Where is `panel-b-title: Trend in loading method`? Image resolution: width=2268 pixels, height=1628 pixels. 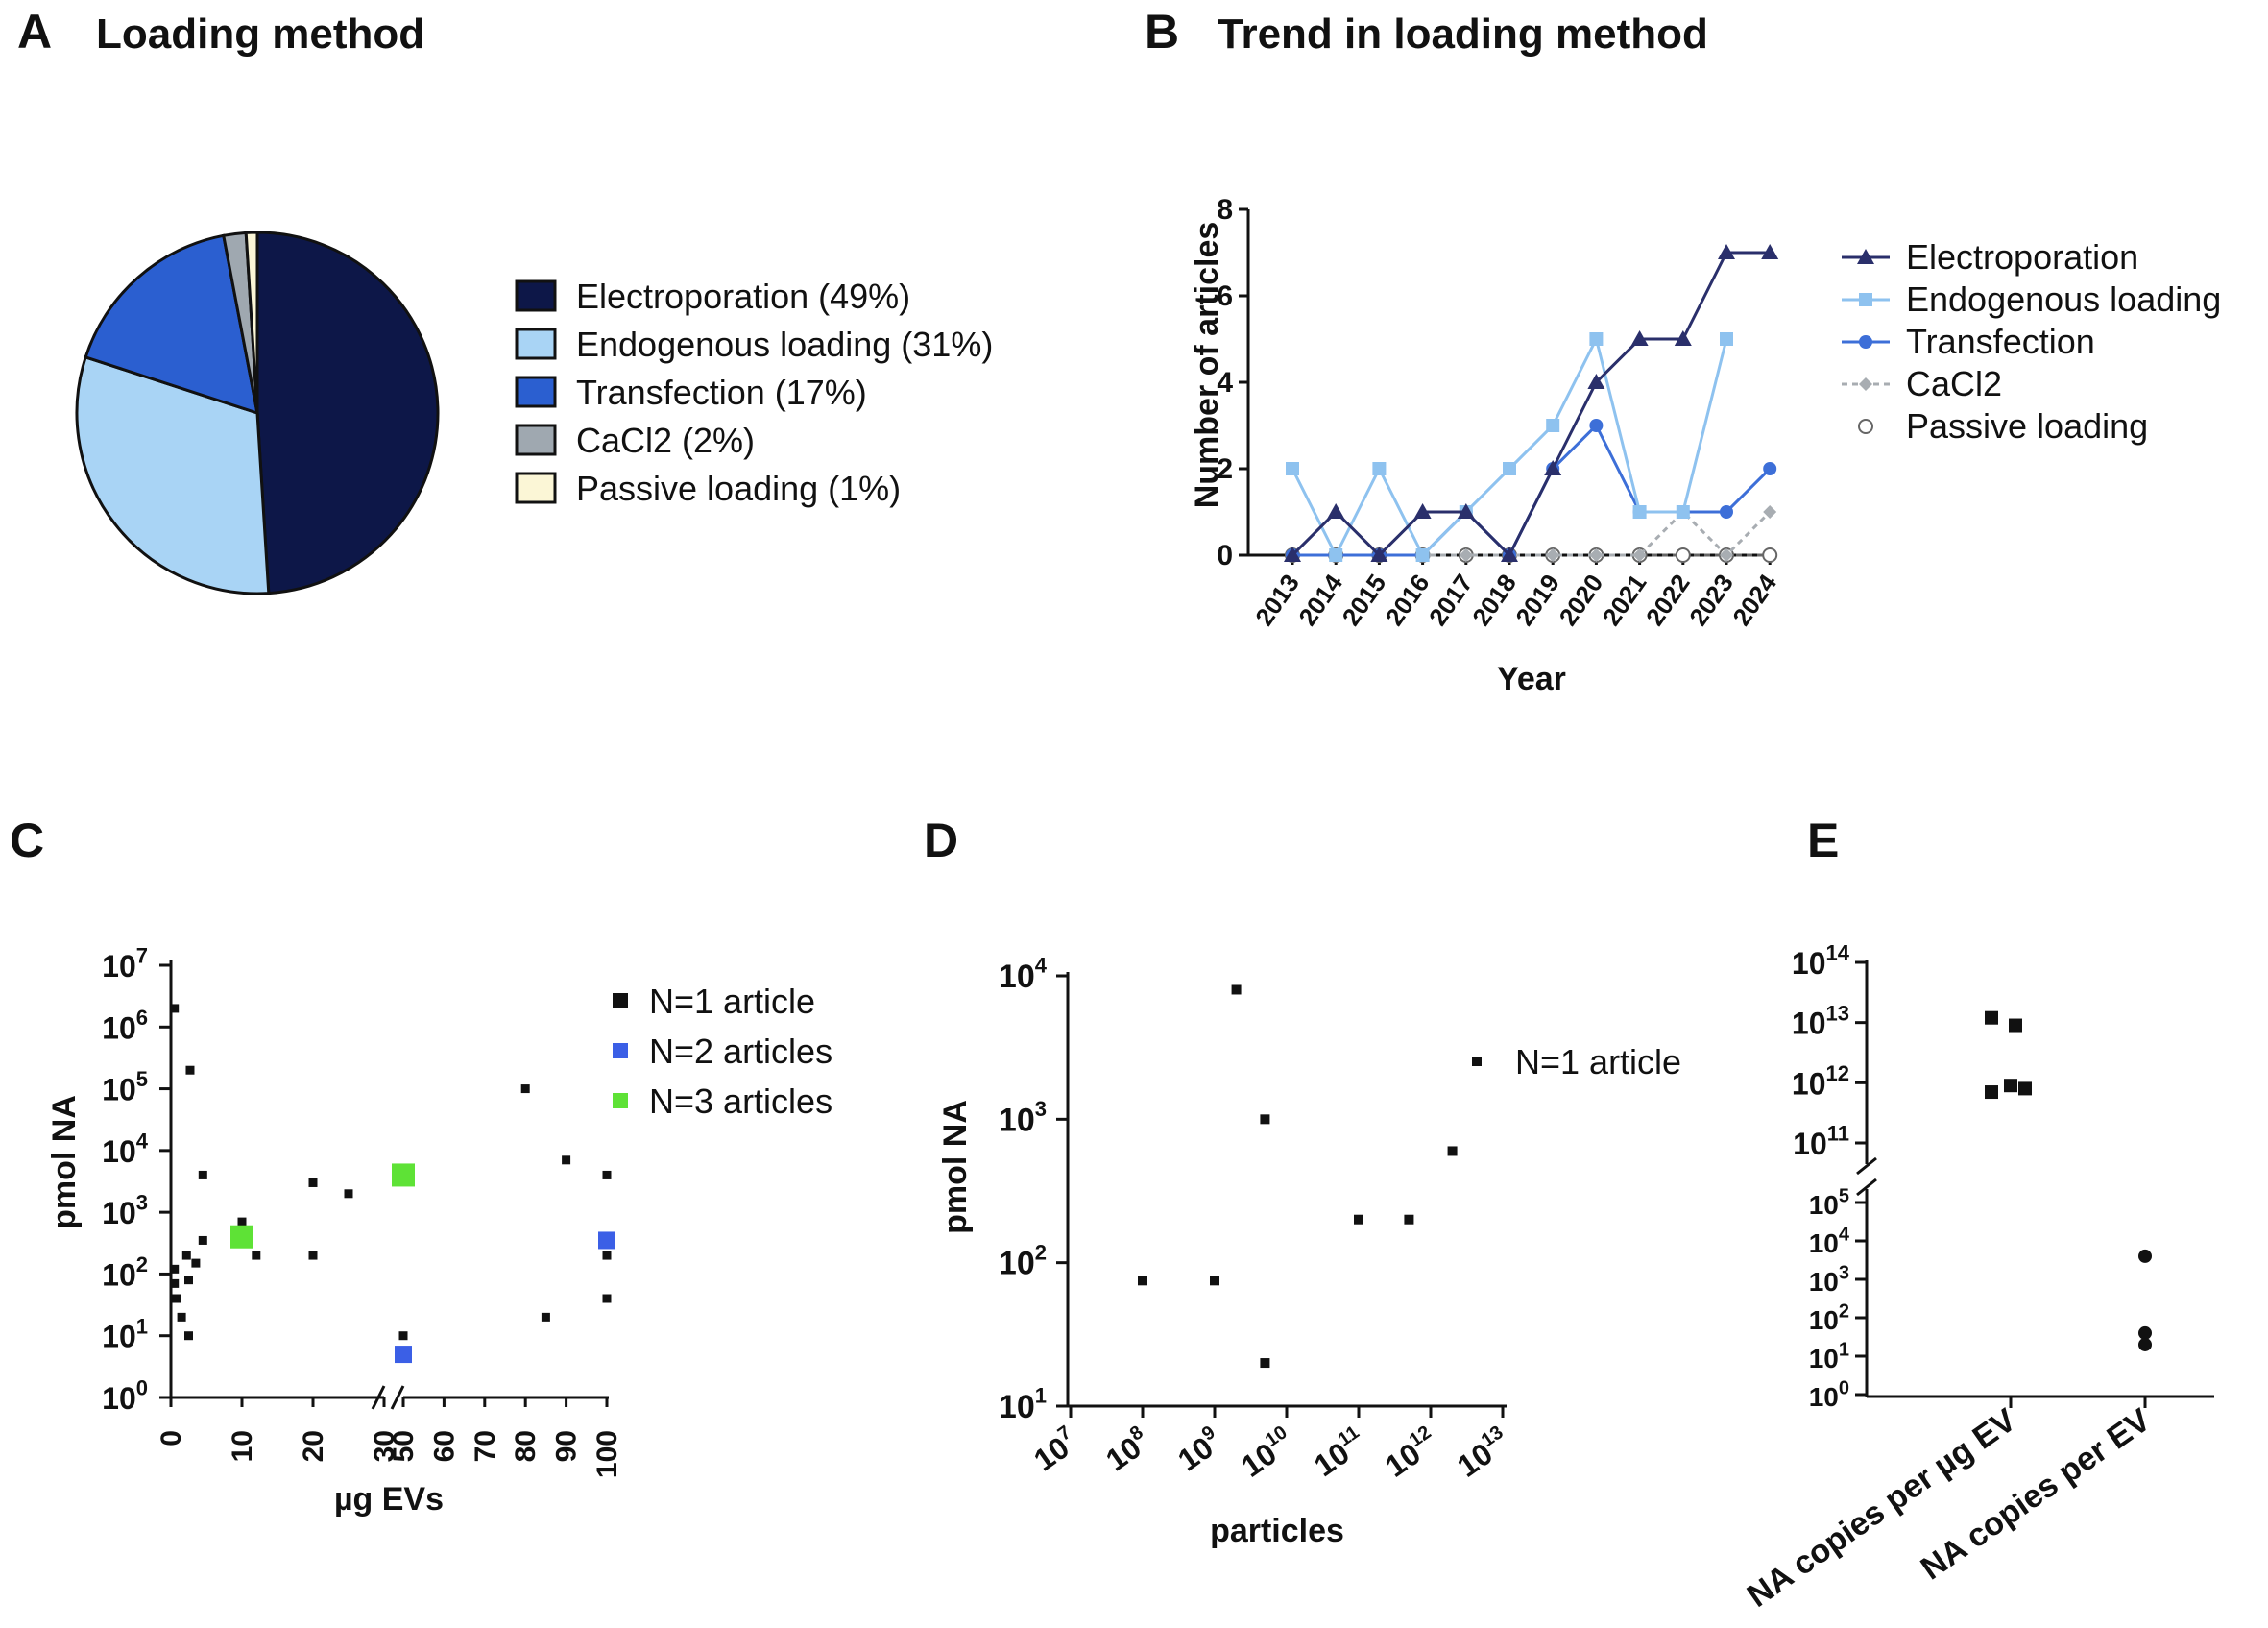
panel-b-title: Trend in loading method is located at coordinates (1463, 34).